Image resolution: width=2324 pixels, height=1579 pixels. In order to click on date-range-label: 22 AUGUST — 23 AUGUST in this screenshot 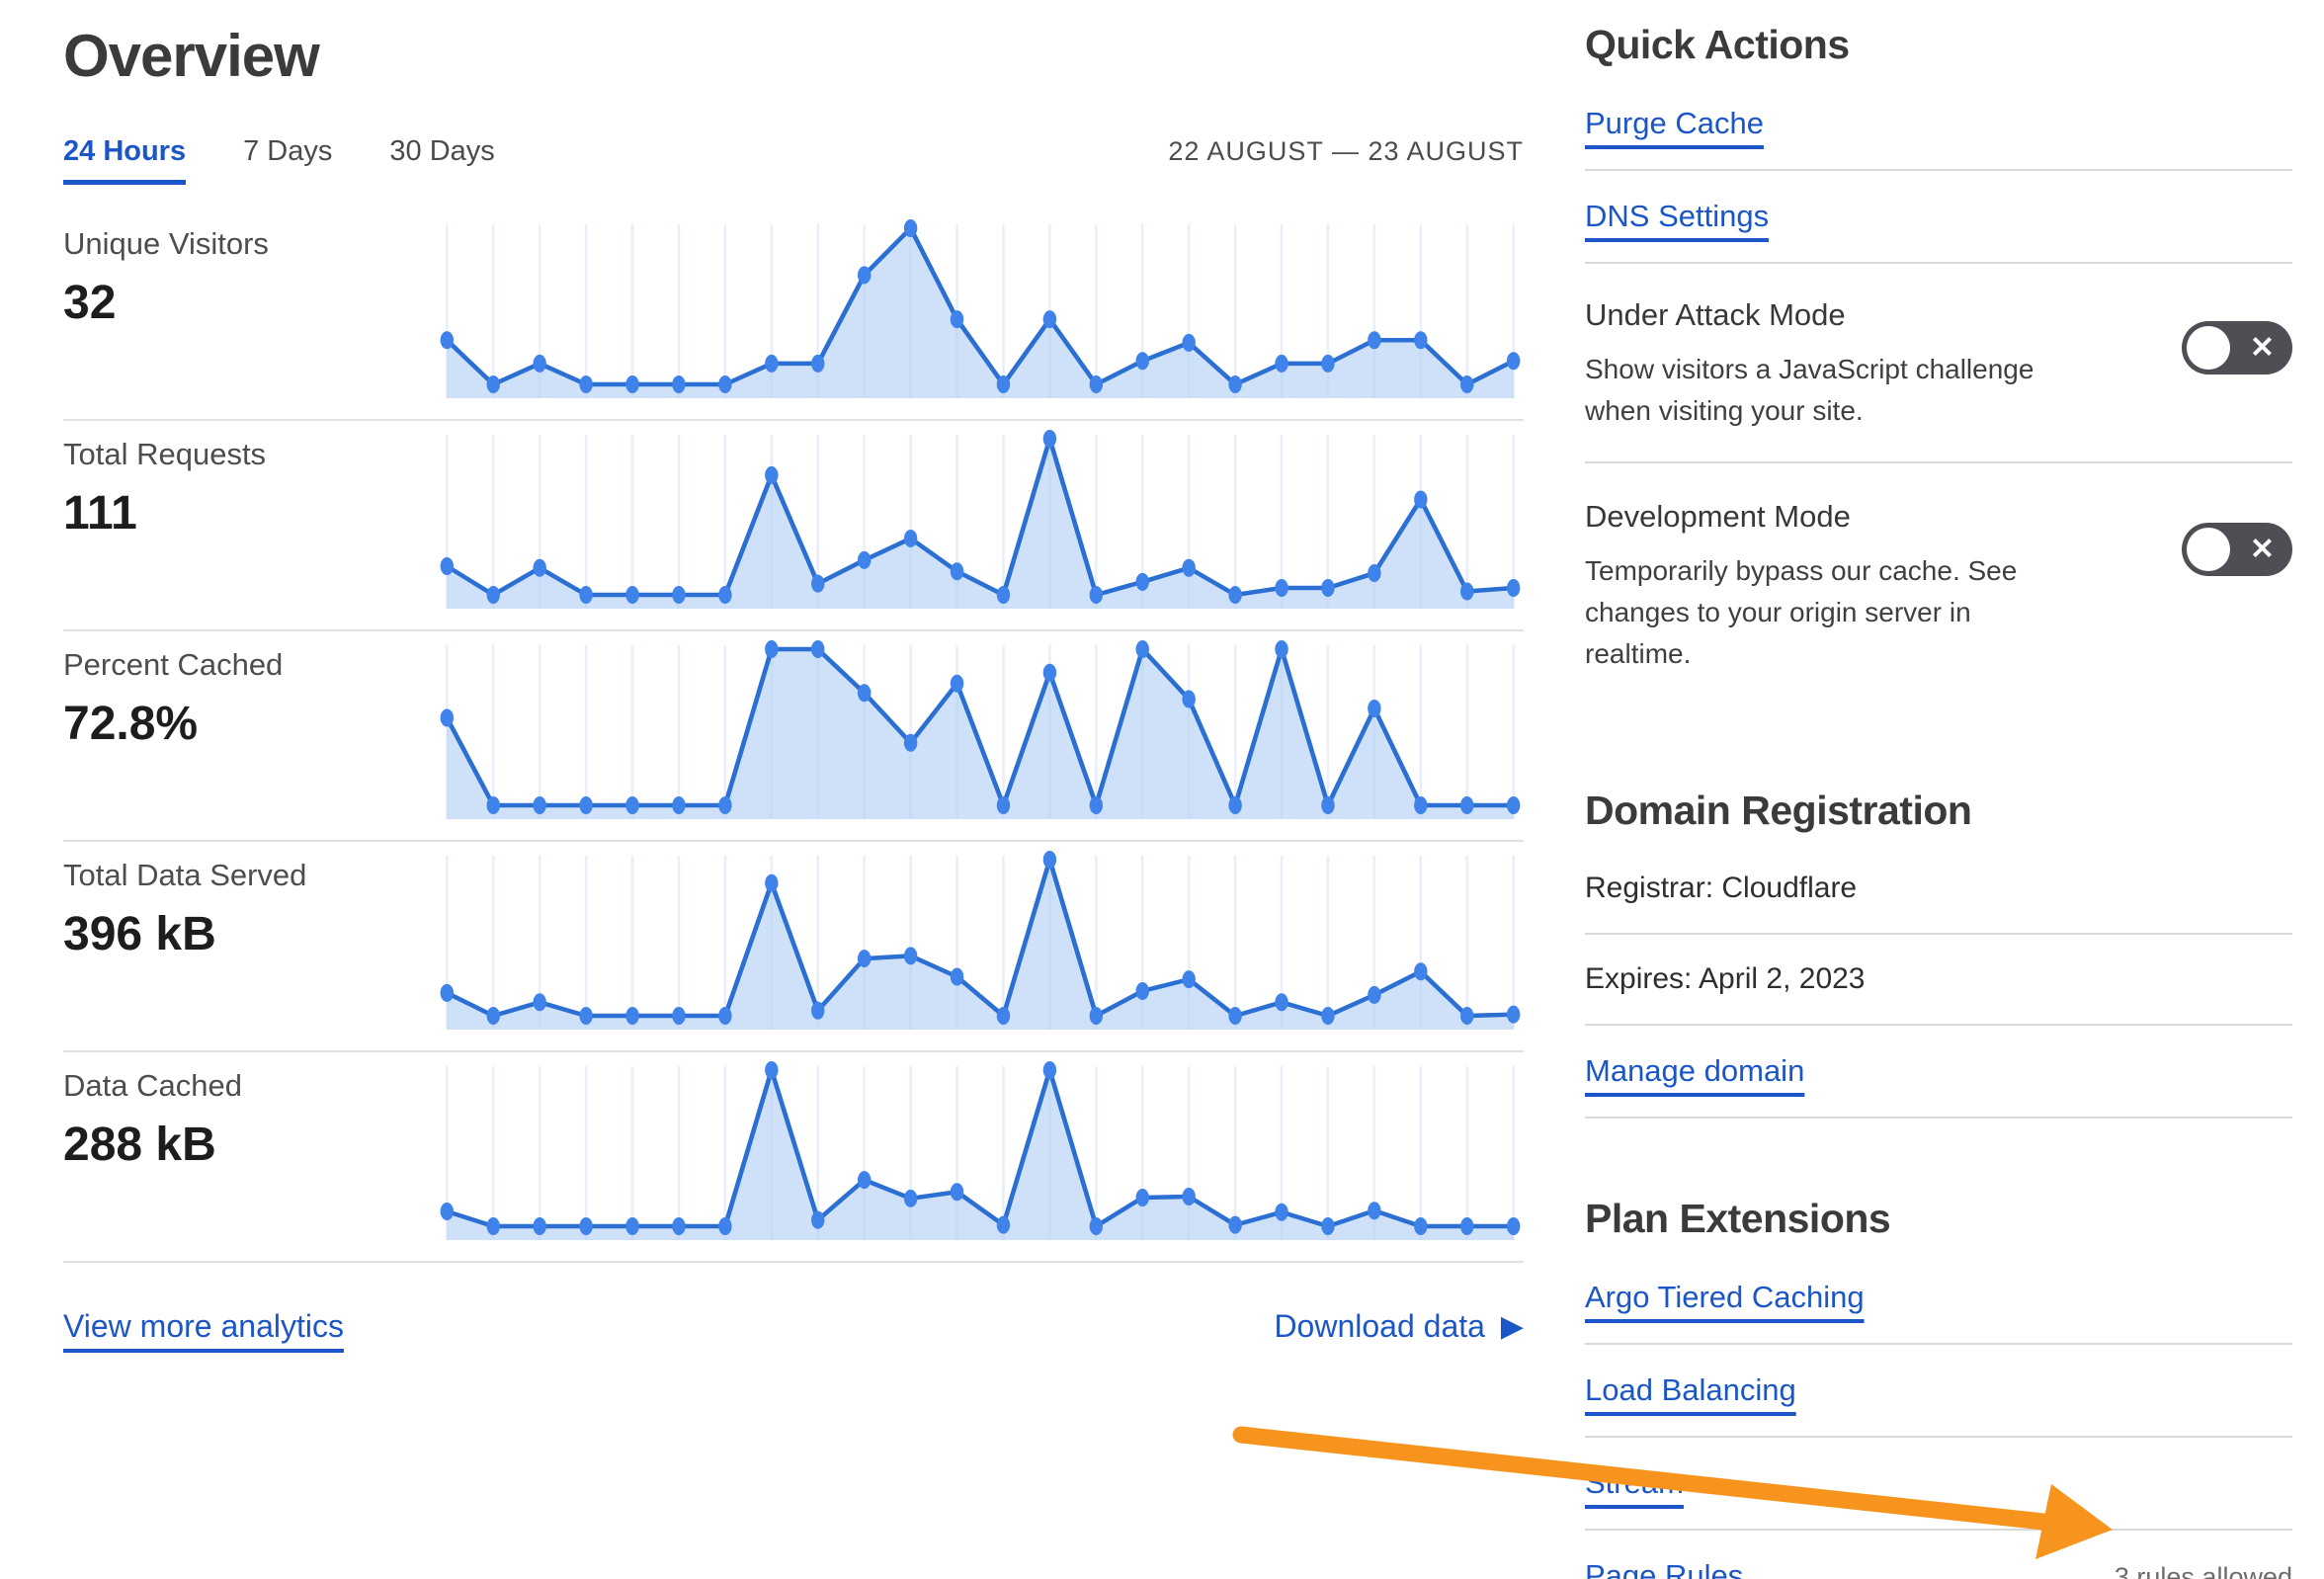, I will do `click(1346, 151)`.